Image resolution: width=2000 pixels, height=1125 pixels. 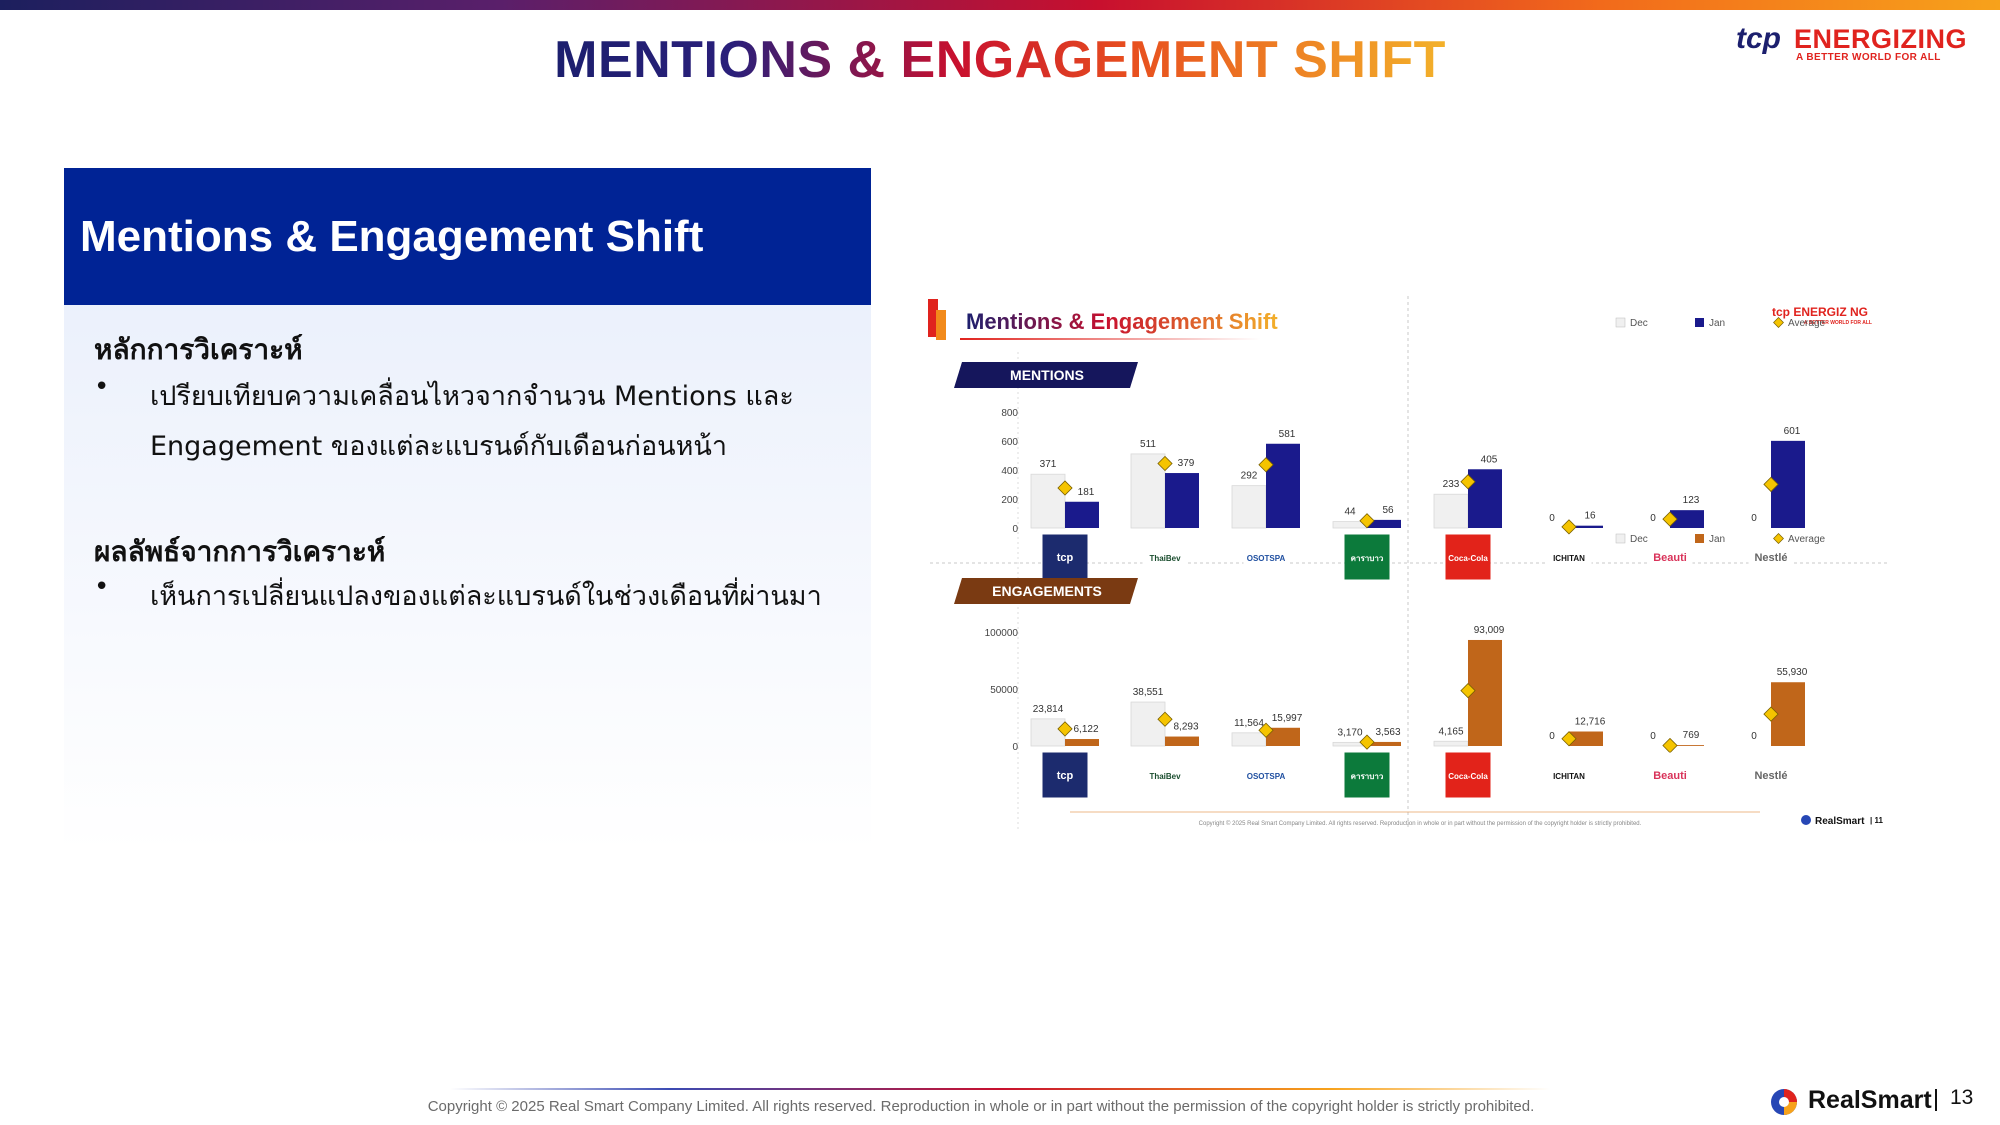 What do you see at coordinates (1450, 731) in the screenshot?
I see `data-label-dec: 4,165` at bounding box center [1450, 731].